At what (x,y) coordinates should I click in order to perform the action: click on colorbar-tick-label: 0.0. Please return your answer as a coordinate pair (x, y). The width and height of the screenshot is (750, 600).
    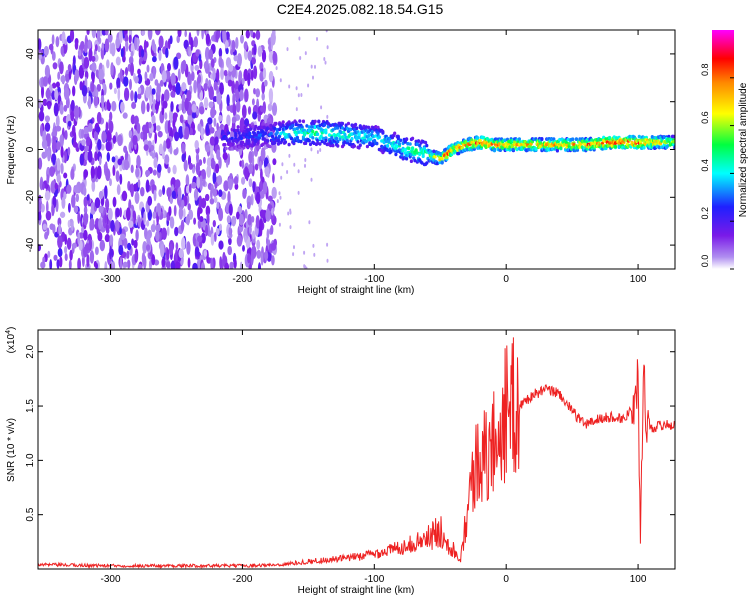
    Looking at the image, I should click on (705, 261).